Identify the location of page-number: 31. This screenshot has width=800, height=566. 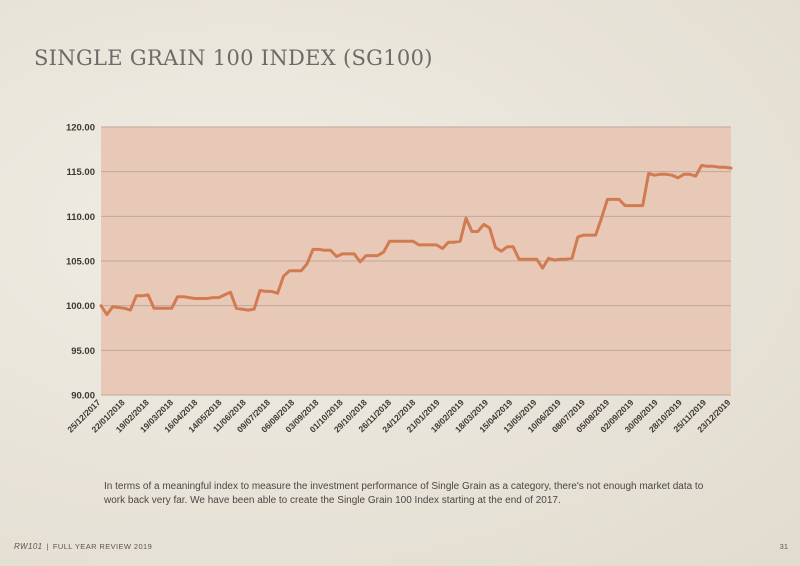
(783, 546).